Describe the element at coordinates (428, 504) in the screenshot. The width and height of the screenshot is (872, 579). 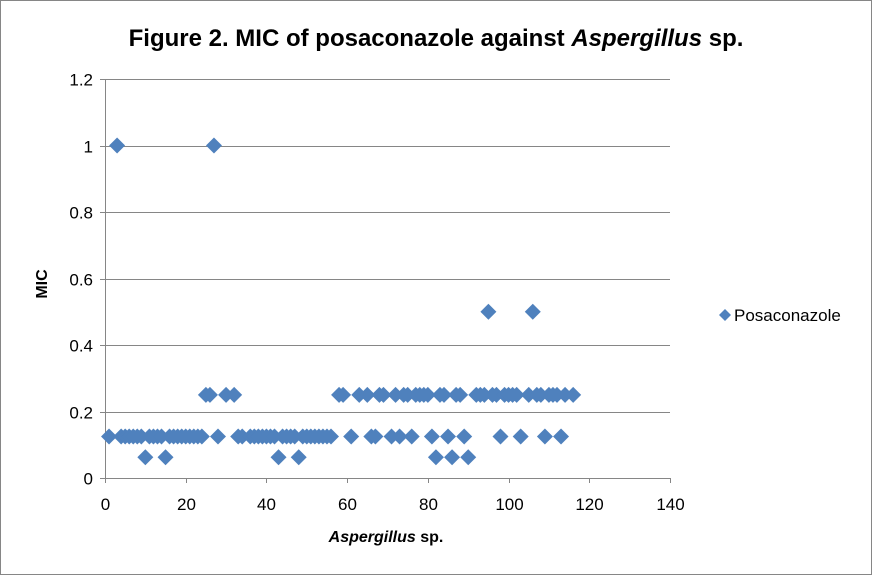
I see `x-tick-label: 80` at that location.